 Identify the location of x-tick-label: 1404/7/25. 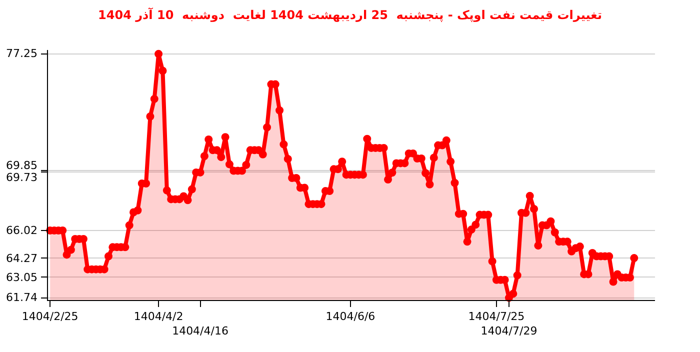
(496, 317).